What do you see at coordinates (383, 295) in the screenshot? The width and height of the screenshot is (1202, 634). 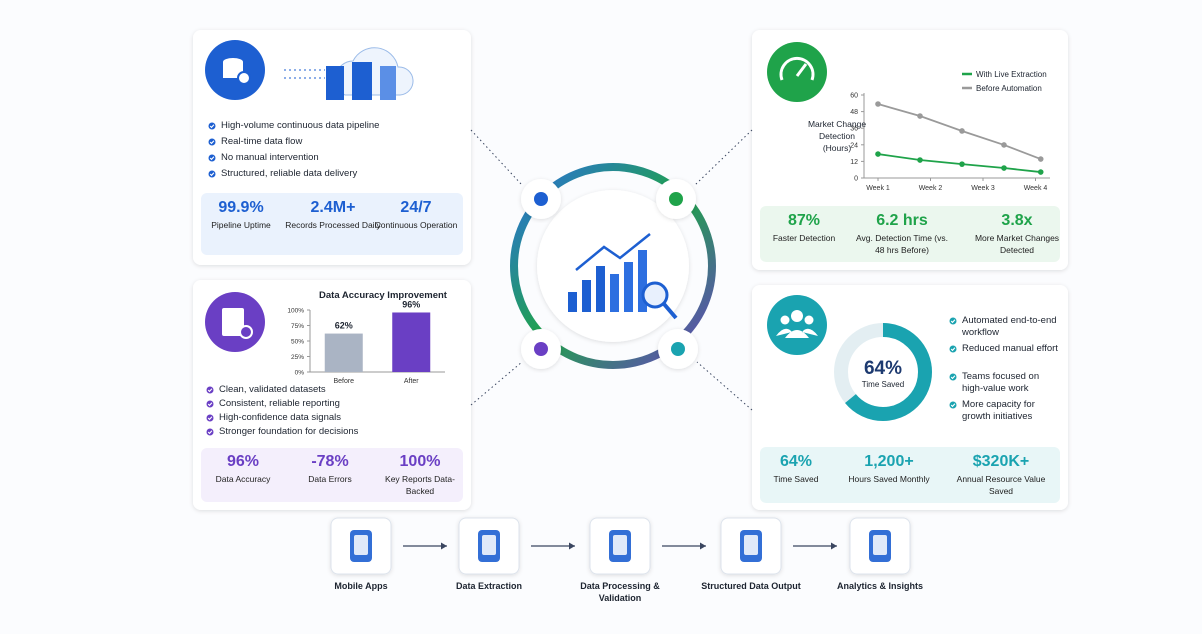 I see `chart-title: Data Accuracy Improvement` at bounding box center [383, 295].